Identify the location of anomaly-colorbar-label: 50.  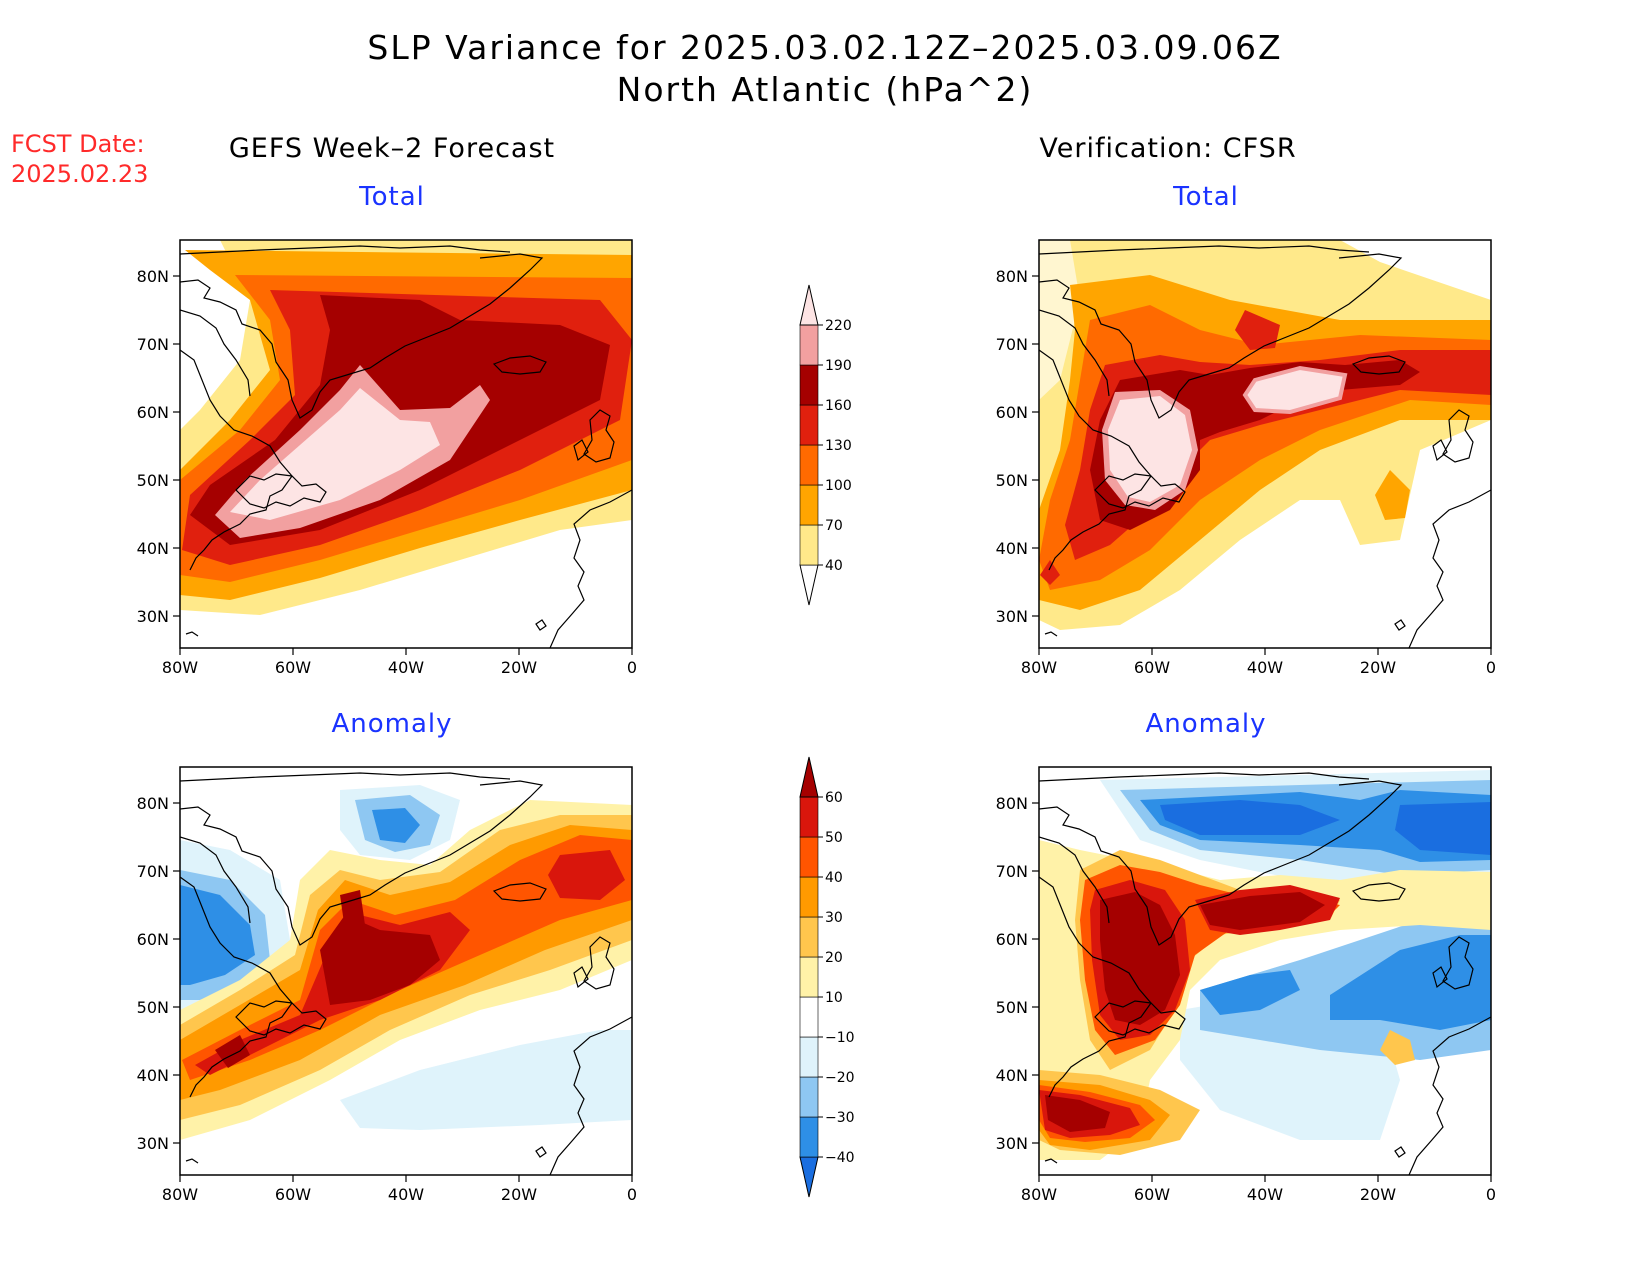
(834, 838).